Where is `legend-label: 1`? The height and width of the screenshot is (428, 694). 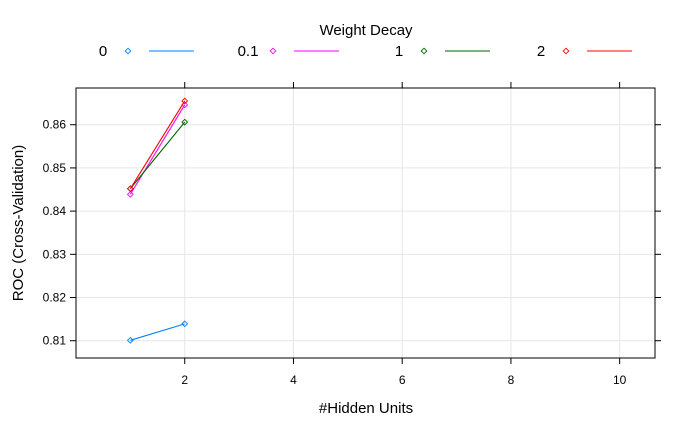 legend-label: 1 is located at coordinates (399, 51).